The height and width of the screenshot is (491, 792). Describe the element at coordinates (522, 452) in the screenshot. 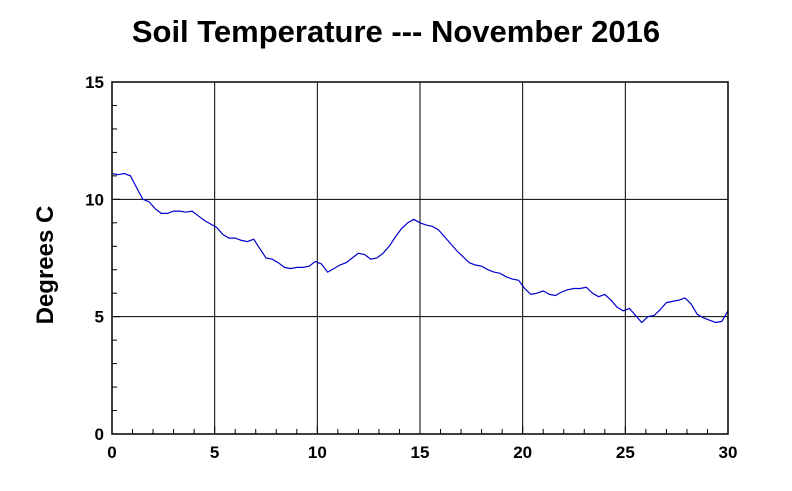

I see `x-tick-label: 20` at that location.